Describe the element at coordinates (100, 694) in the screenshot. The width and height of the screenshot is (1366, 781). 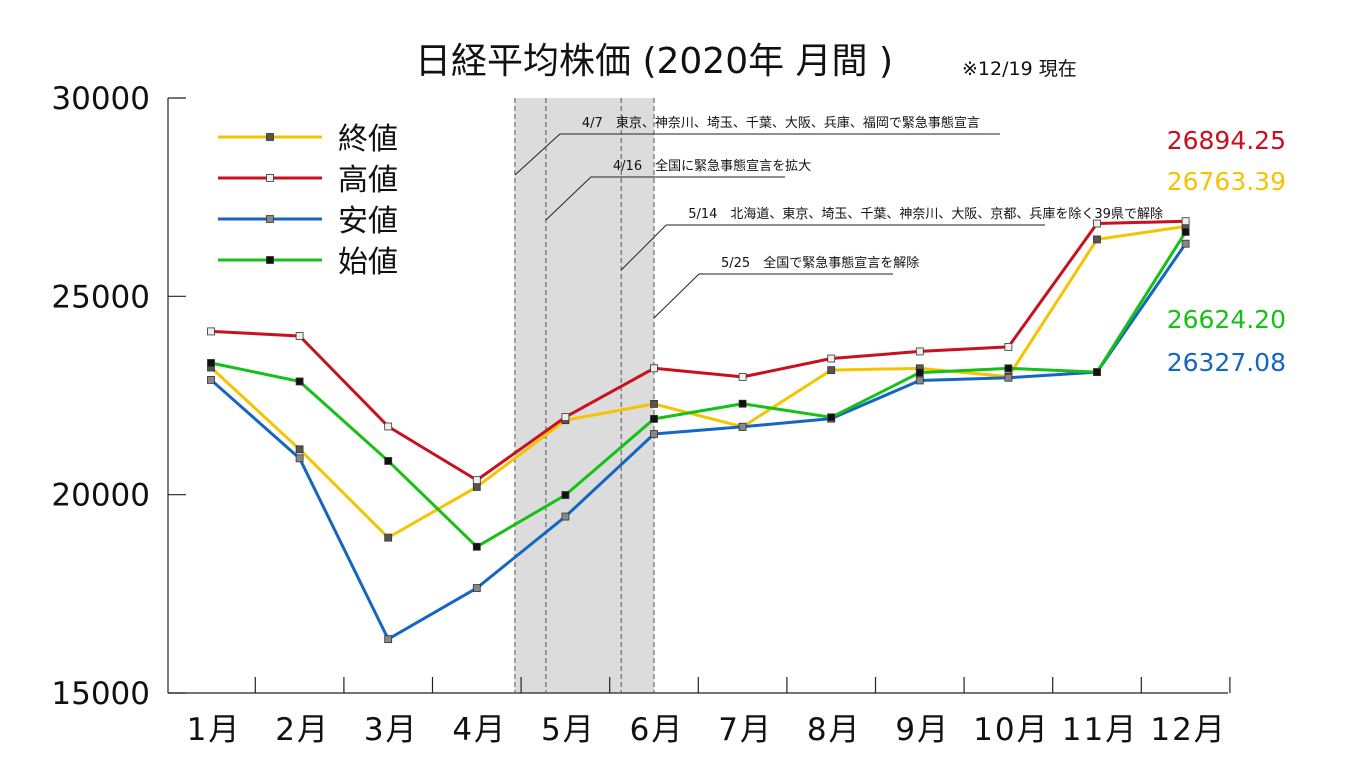
I see `y-tick-label: 15000` at that location.